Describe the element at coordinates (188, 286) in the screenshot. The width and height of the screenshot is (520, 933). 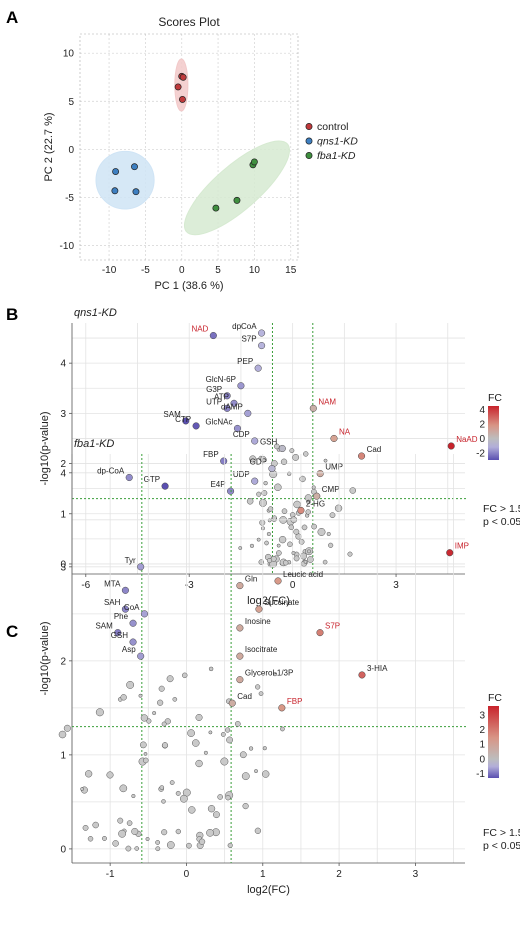
I see `x-axis-label: PC 1 (38.6 %)` at that location.